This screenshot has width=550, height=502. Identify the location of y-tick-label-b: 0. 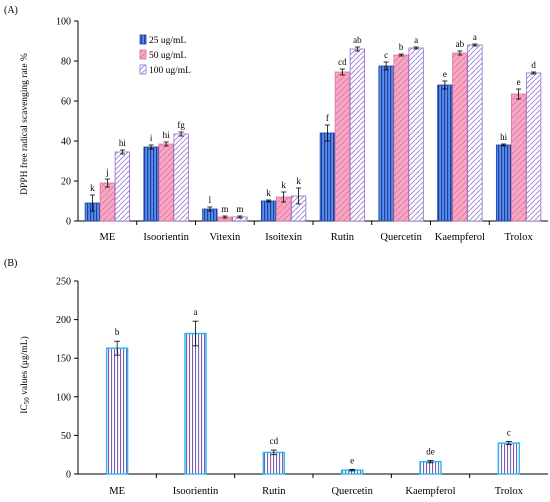
(68, 475).